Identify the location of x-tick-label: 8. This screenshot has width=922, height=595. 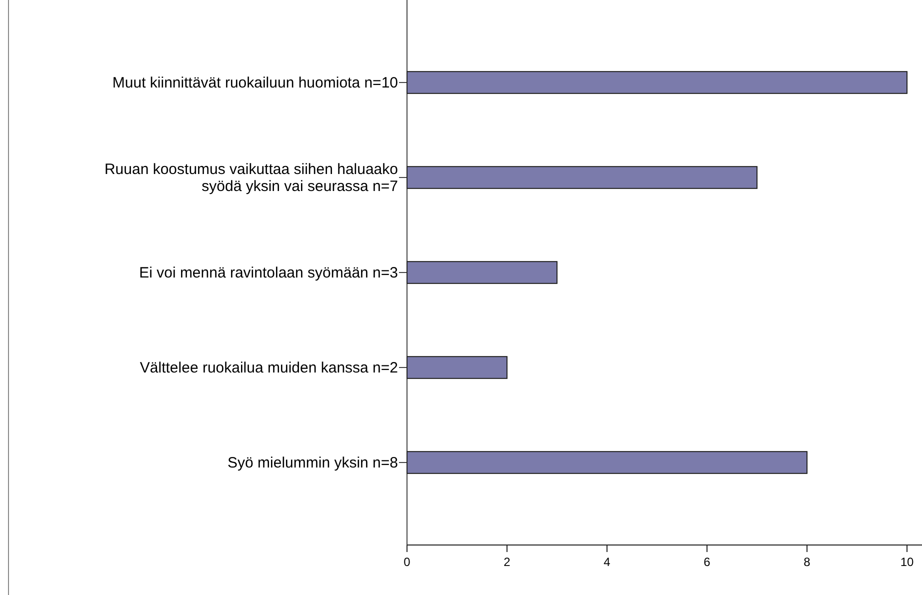
(807, 562).